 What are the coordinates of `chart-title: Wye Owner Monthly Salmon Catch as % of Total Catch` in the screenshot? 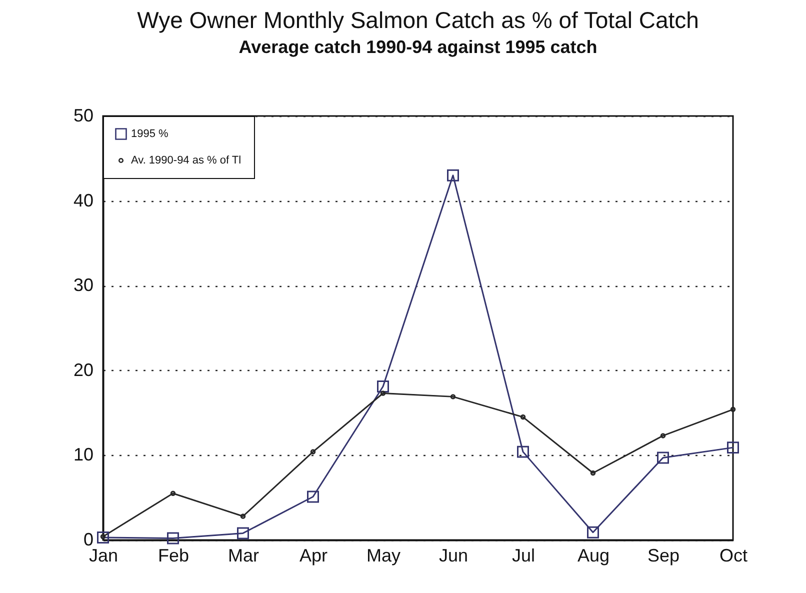 It's located at (418, 20).